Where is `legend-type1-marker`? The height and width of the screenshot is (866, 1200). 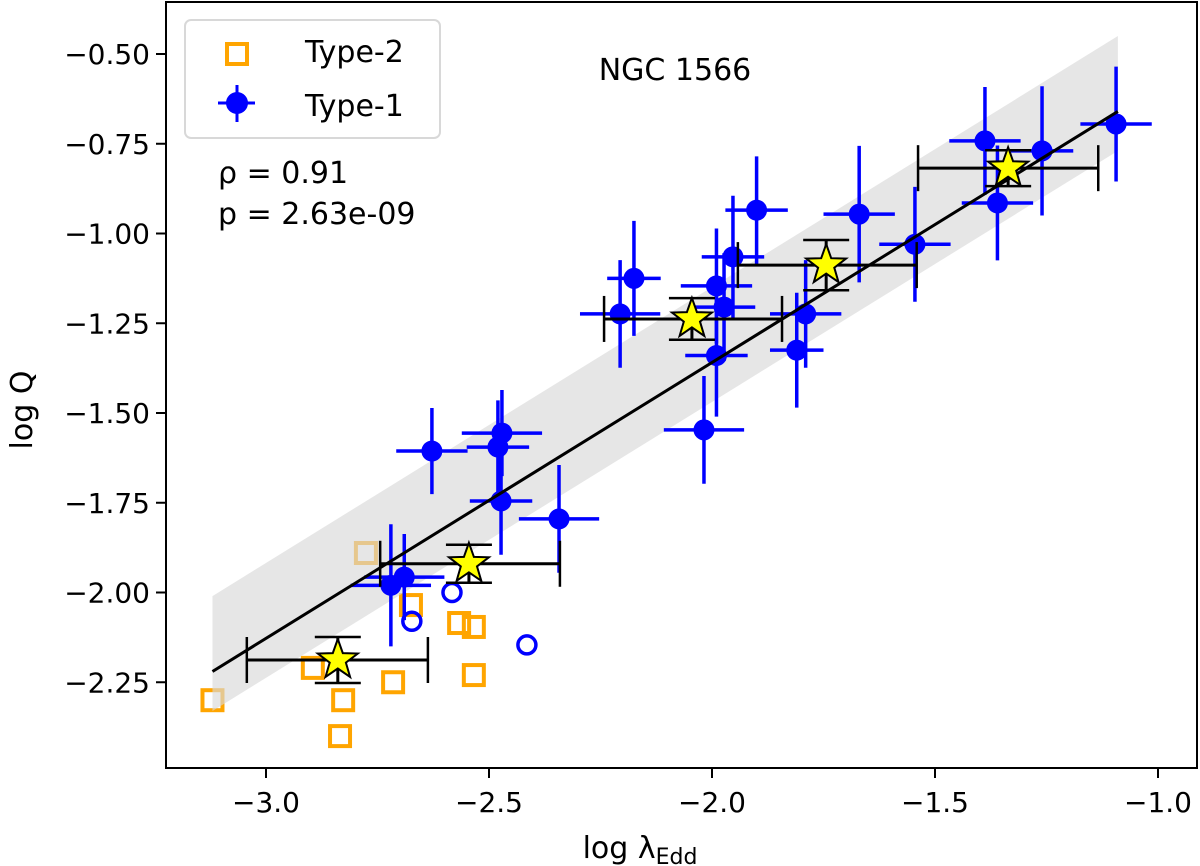
legend-type1-marker is located at coordinates (236, 103).